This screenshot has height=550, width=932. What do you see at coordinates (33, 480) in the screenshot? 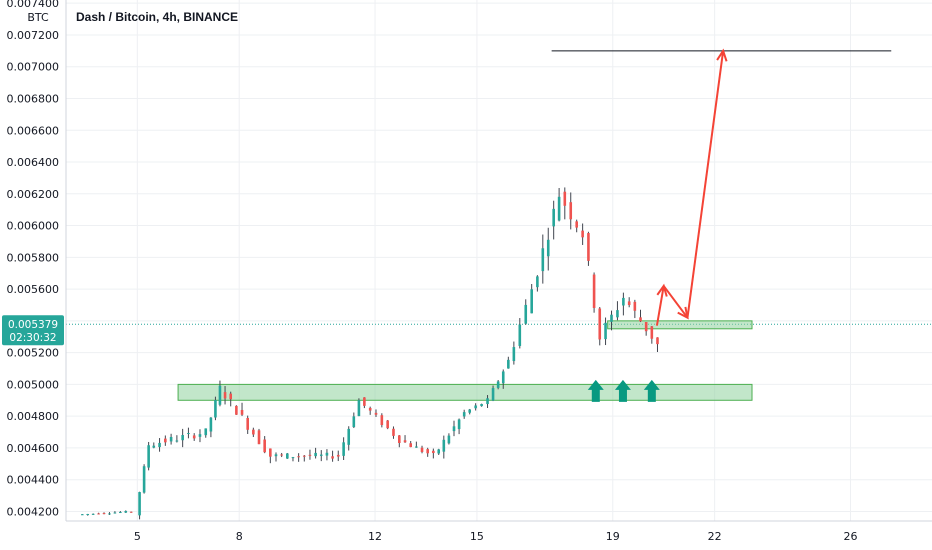
I see `y-tick-label: 0.004400` at bounding box center [33, 480].